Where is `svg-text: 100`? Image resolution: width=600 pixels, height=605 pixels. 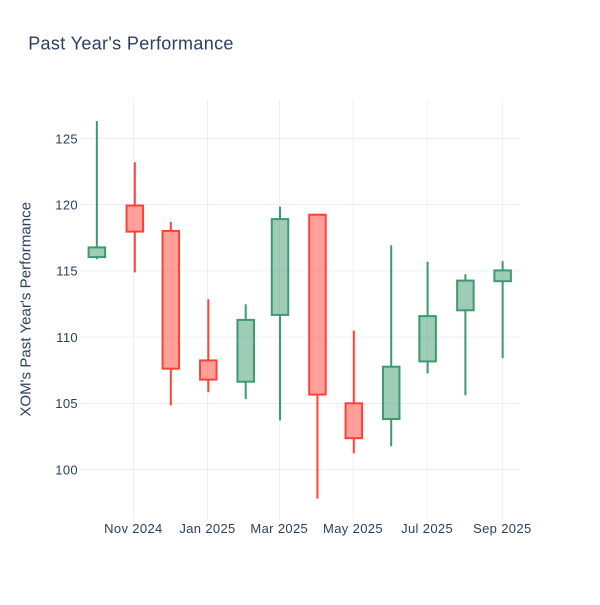
svg-text: 100 is located at coordinates (66, 469).